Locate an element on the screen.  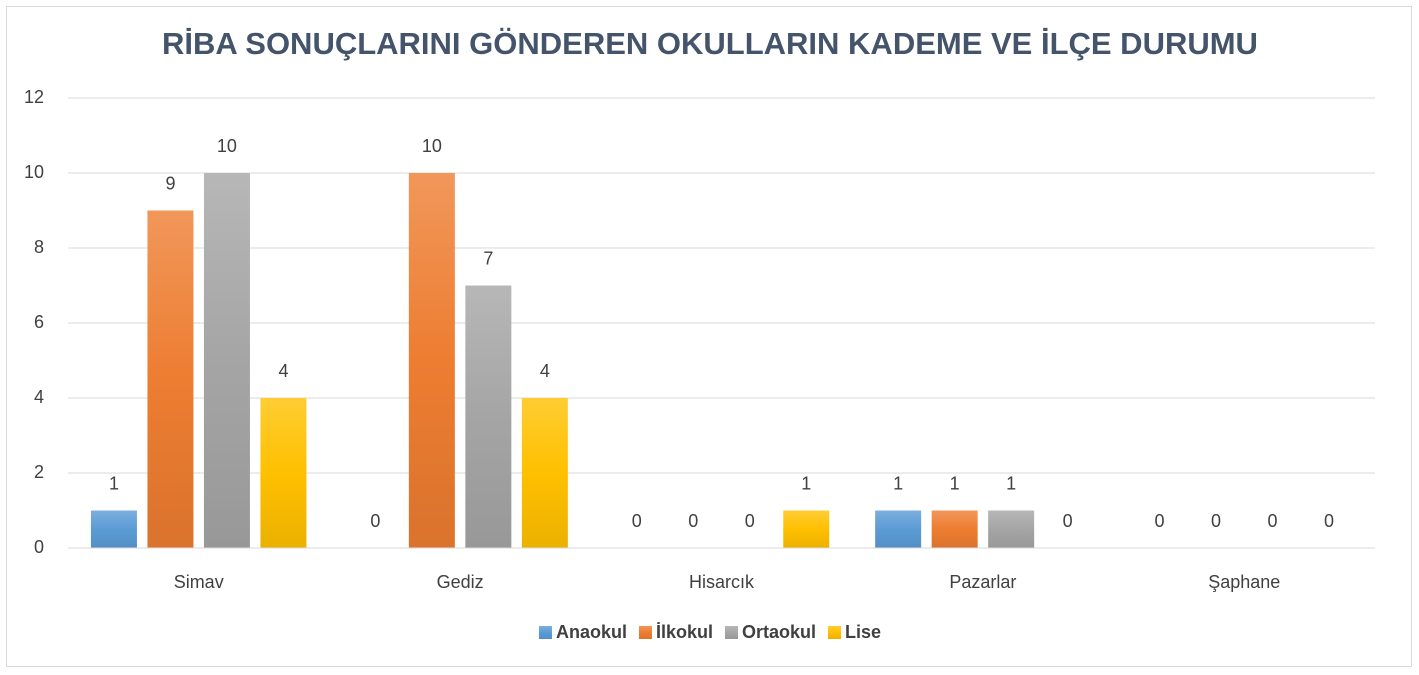
data-label: 7 is located at coordinates (488, 258).